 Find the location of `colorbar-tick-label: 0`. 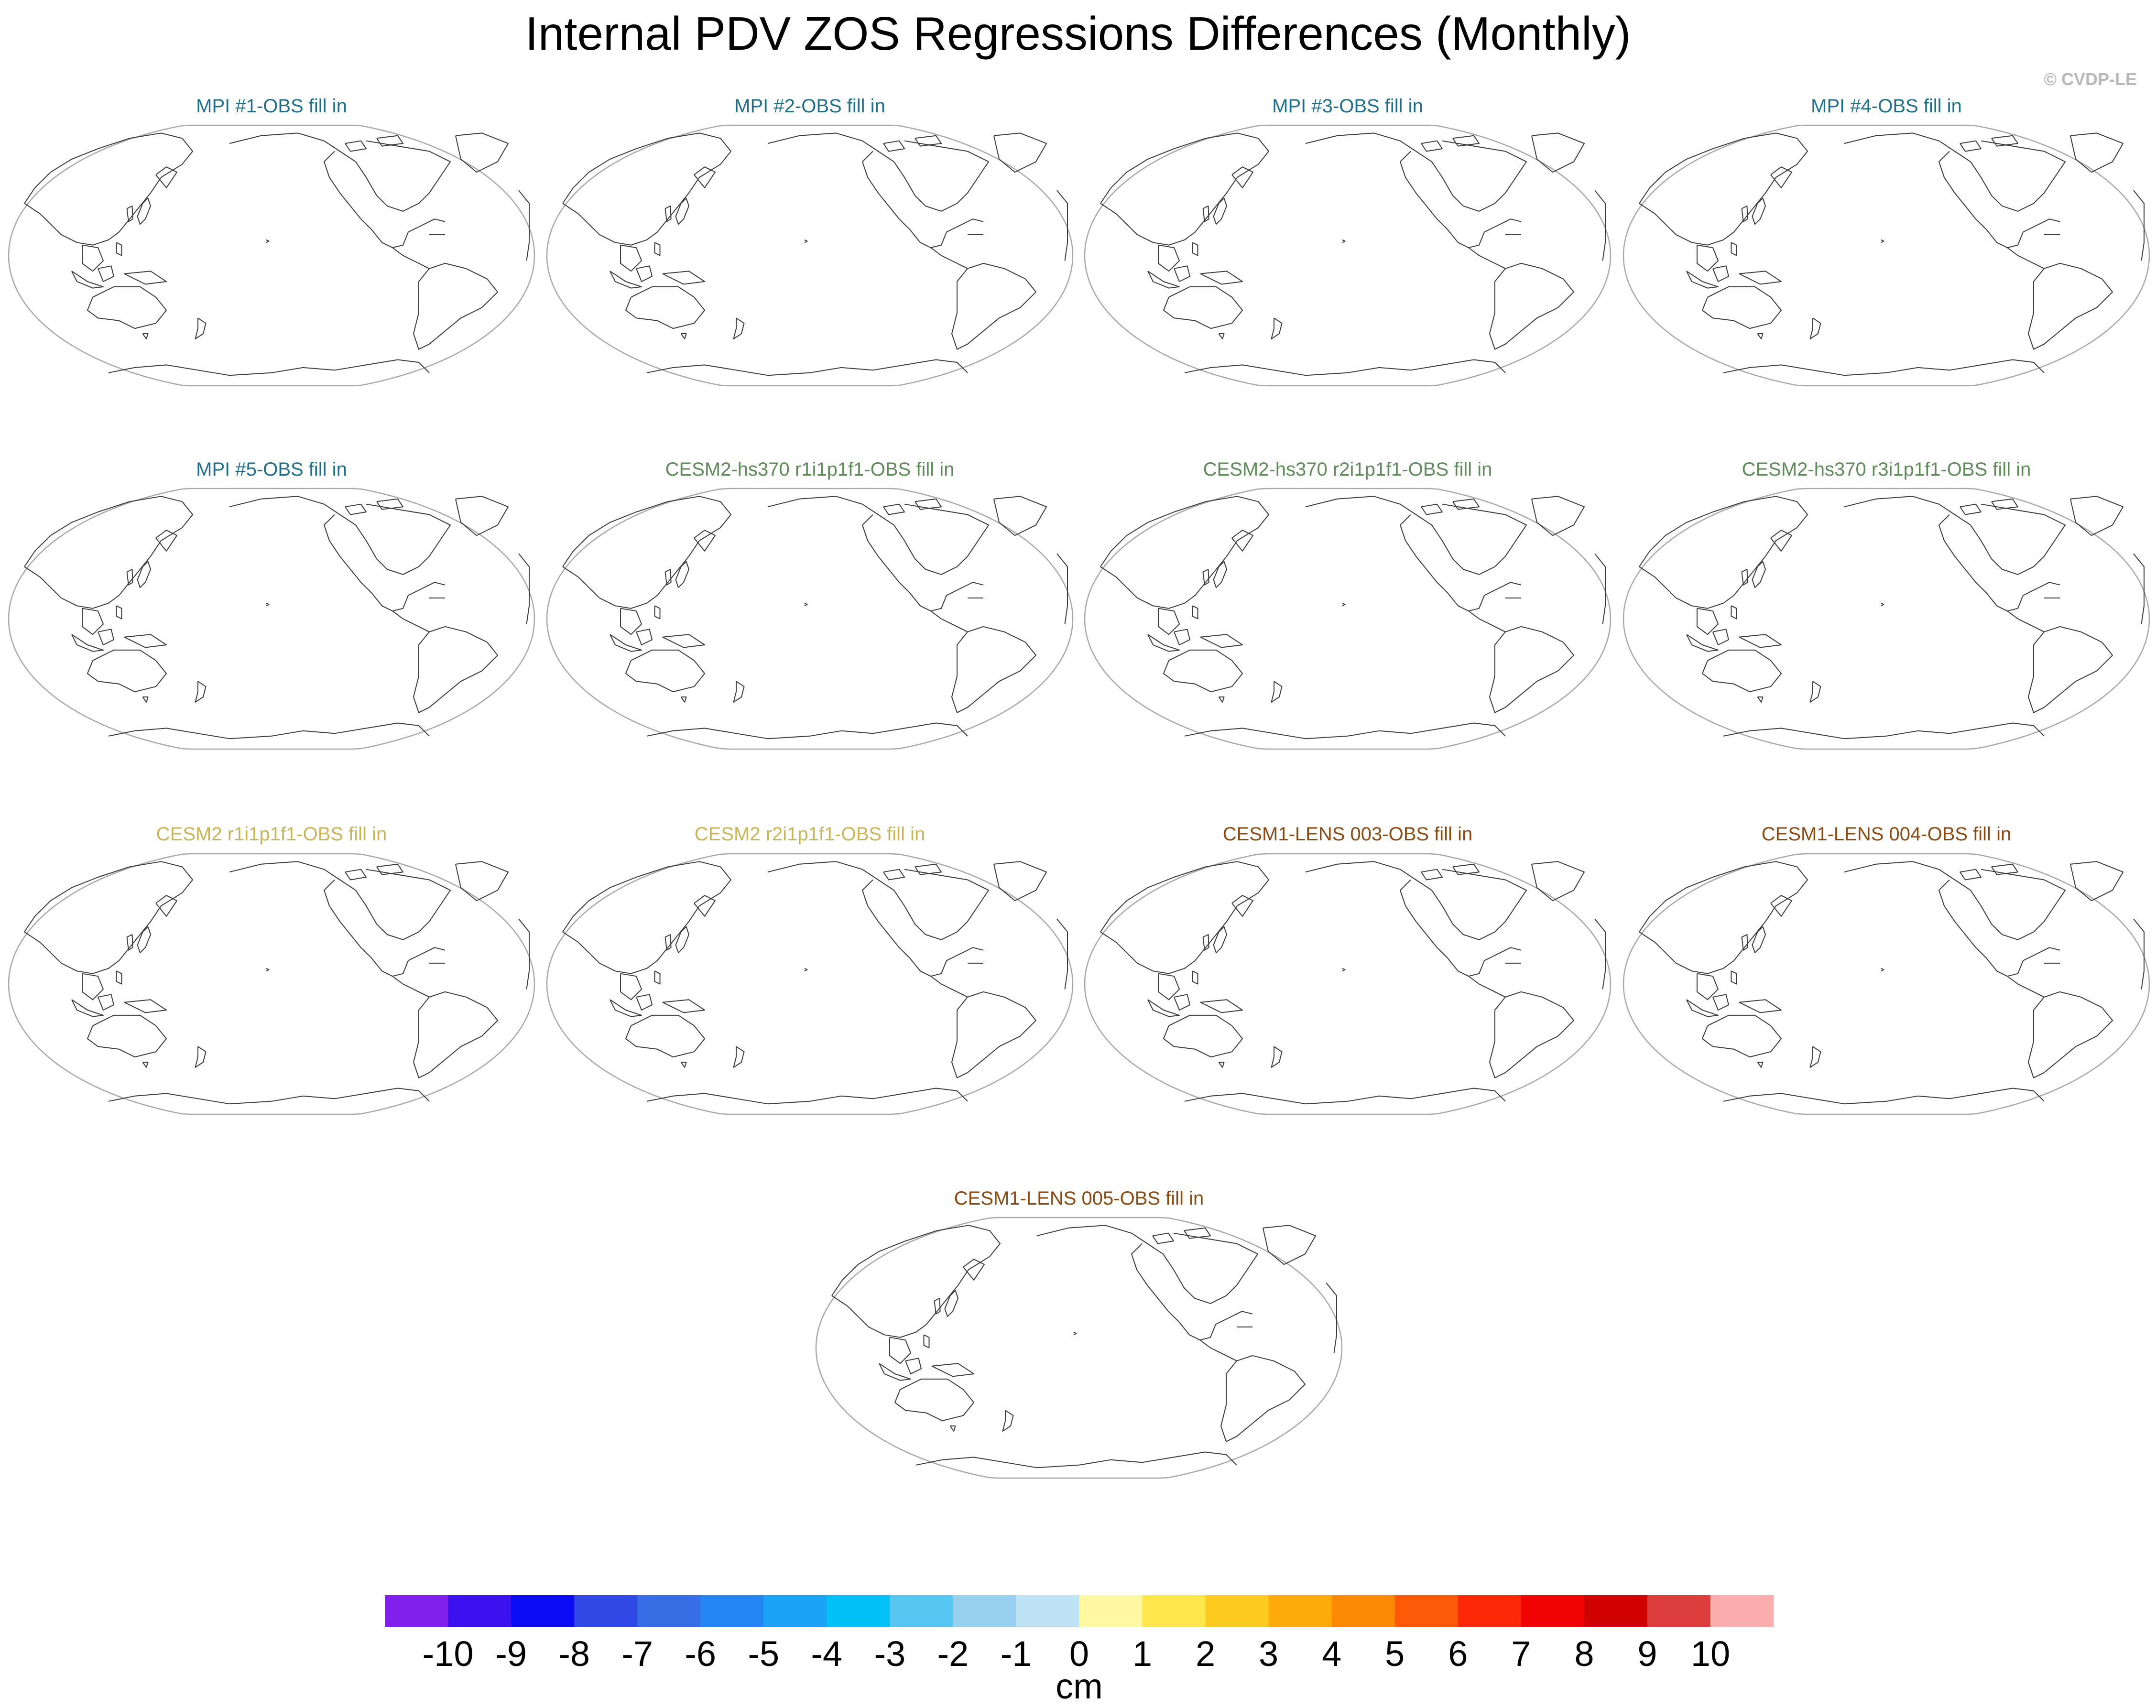

colorbar-tick-label: 0 is located at coordinates (1079, 1654).